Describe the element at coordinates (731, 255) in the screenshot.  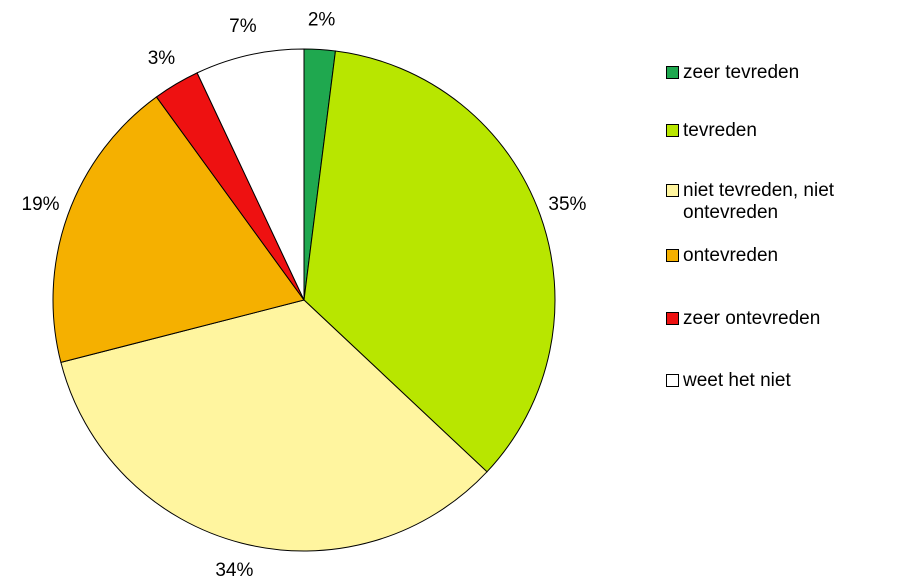
I see `legend-label: ontevreden` at that location.